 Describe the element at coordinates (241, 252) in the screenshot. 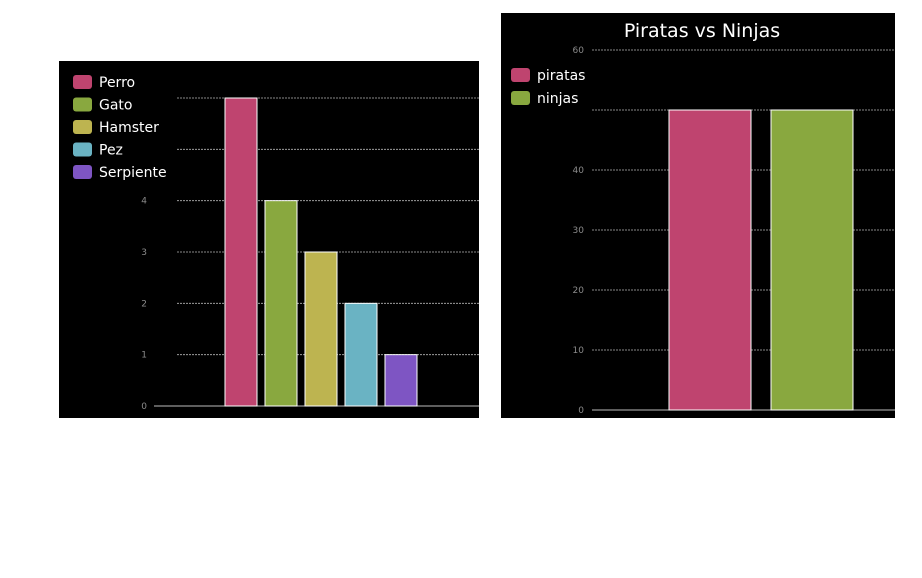

I see `bar-perro` at that location.